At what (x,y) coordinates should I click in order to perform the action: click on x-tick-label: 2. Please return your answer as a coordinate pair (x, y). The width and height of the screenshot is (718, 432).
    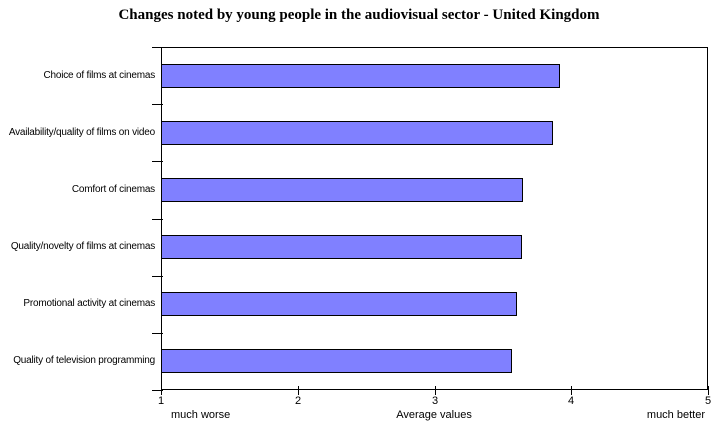
    Looking at the image, I should click on (298, 401).